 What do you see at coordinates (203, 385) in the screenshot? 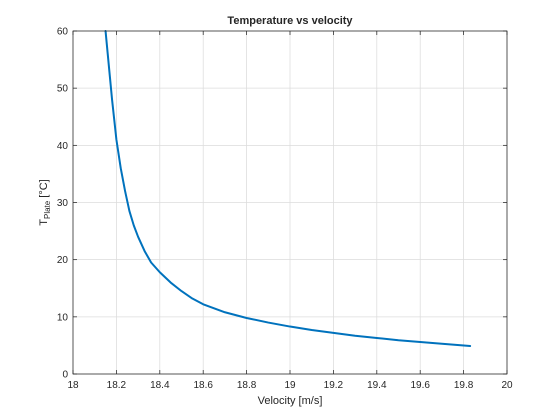
I see `x-tick-label: 18.6` at bounding box center [203, 385].